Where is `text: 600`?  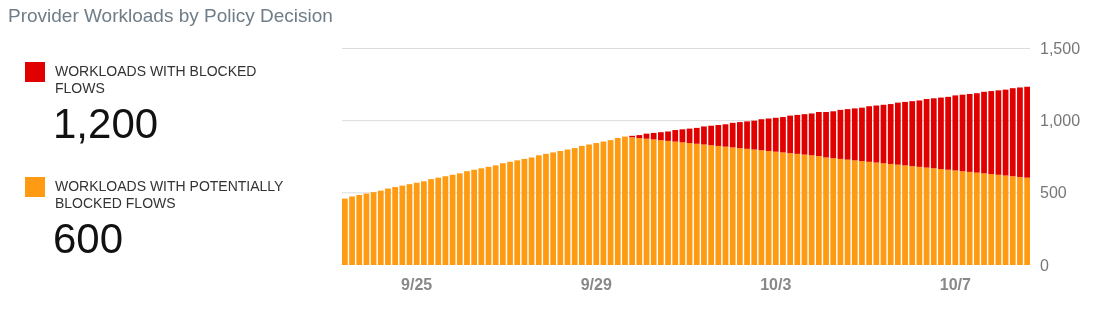 text: 600 is located at coordinates (88, 238).